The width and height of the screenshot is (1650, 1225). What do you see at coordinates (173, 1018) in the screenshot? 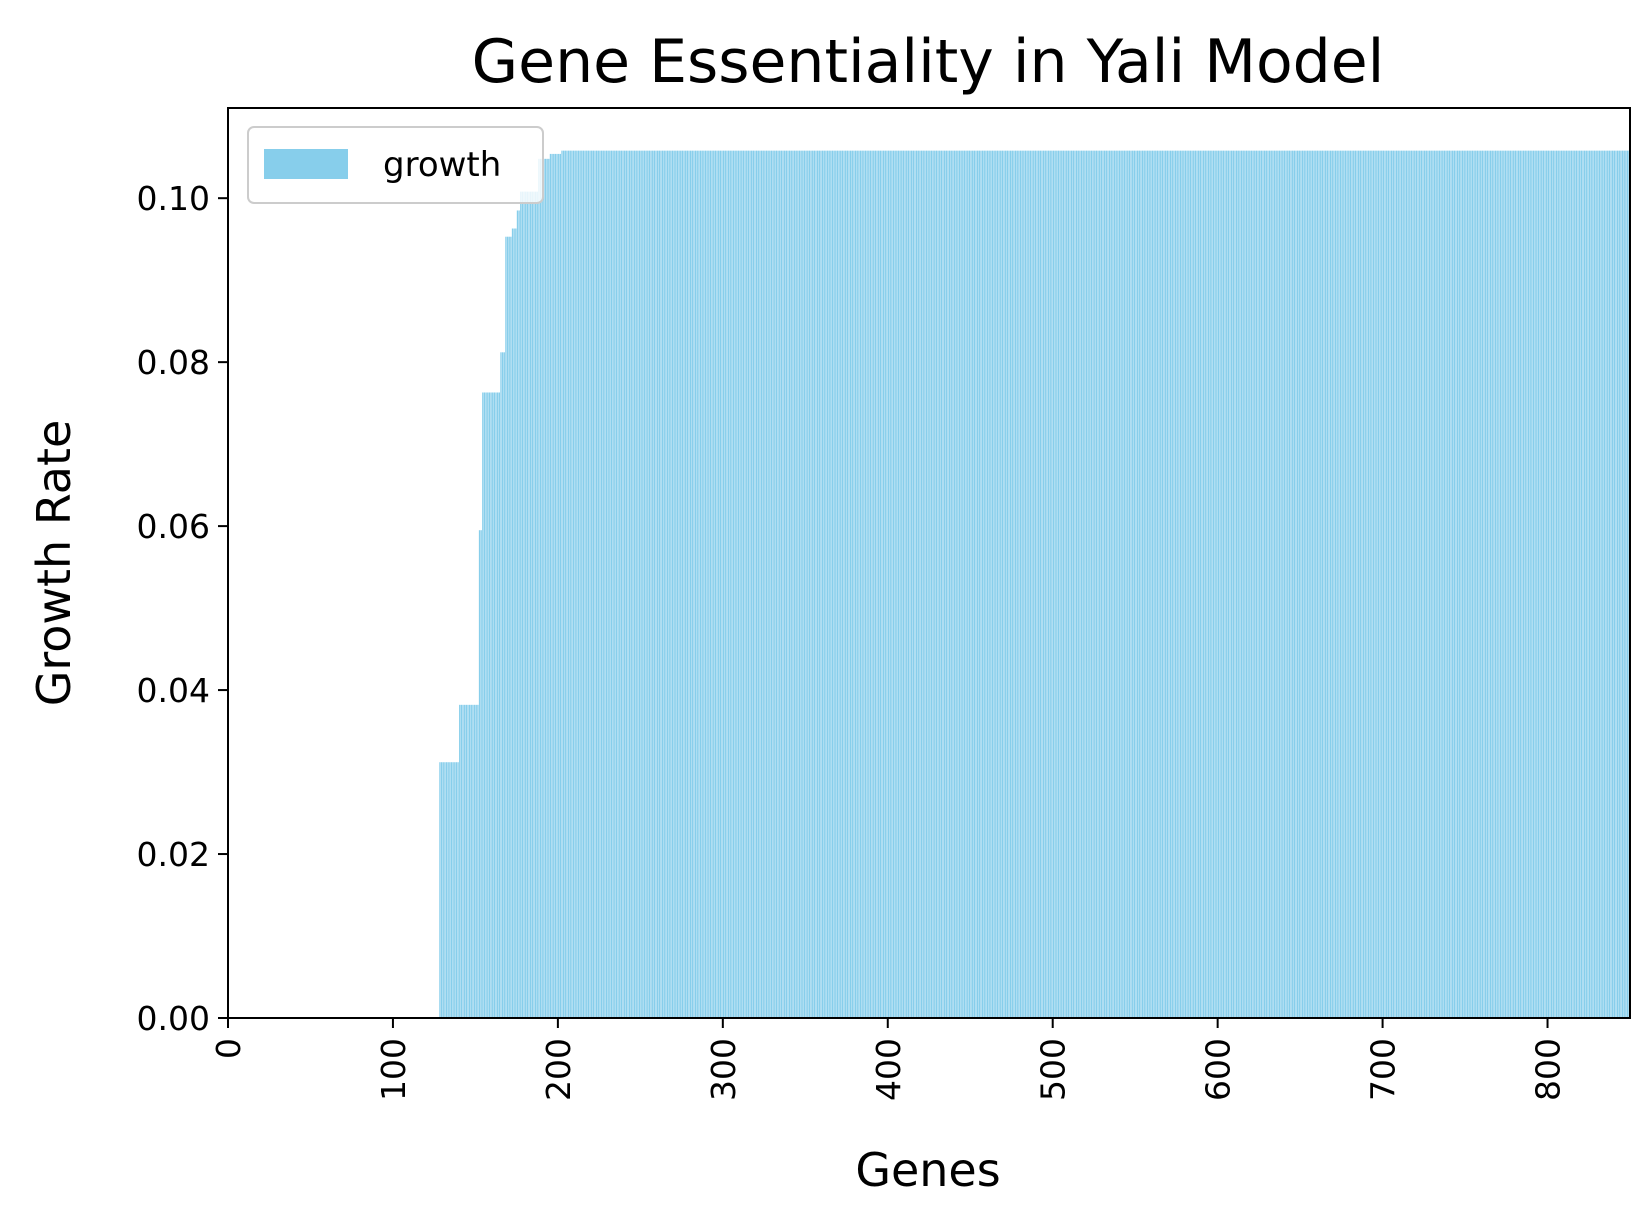
I see `y-tick-label: 0.00` at bounding box center [173, 1018].